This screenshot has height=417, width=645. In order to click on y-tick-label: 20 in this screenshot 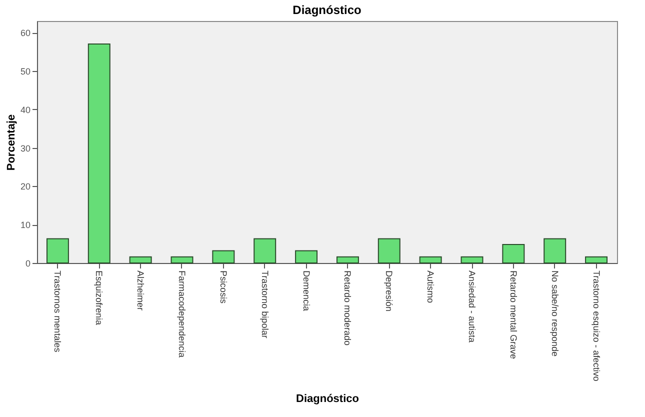, I will do `click(25, 187)`.